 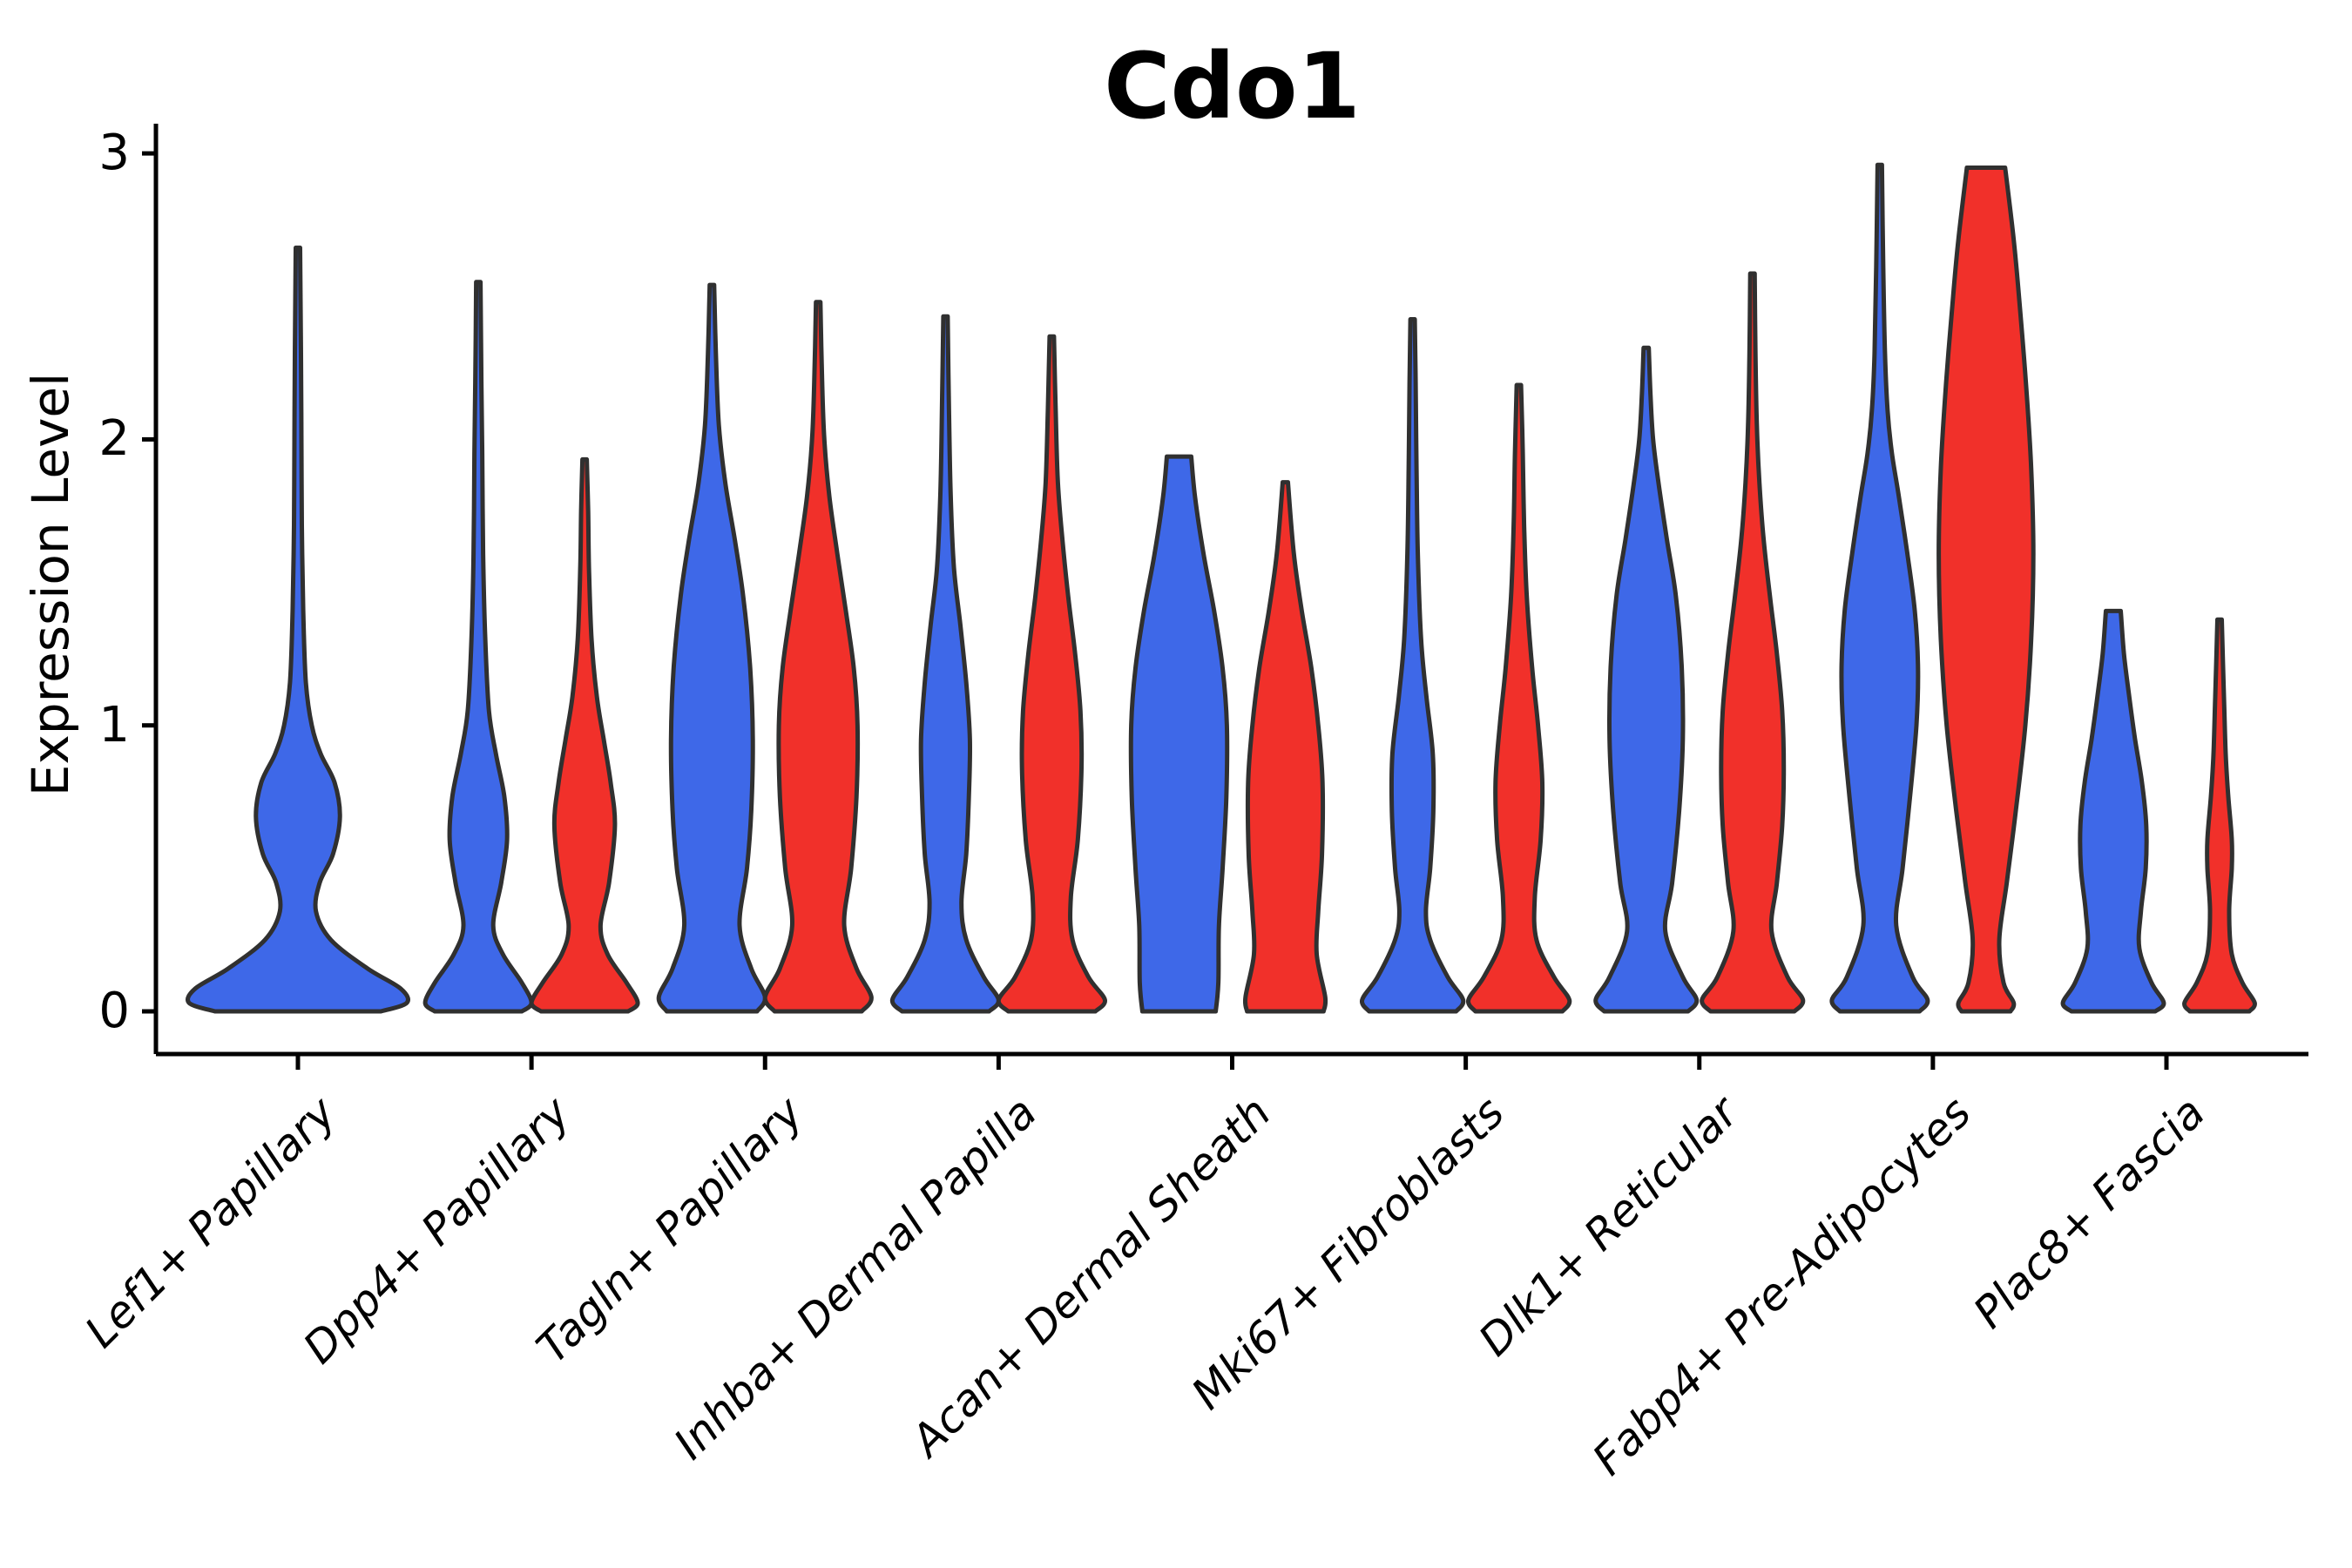 What do you see at coordinates (1879, 588) in the screenshot?
I see `violin-blue-fabp4-pre-adipocytes` at bounding box center [1879, 588].